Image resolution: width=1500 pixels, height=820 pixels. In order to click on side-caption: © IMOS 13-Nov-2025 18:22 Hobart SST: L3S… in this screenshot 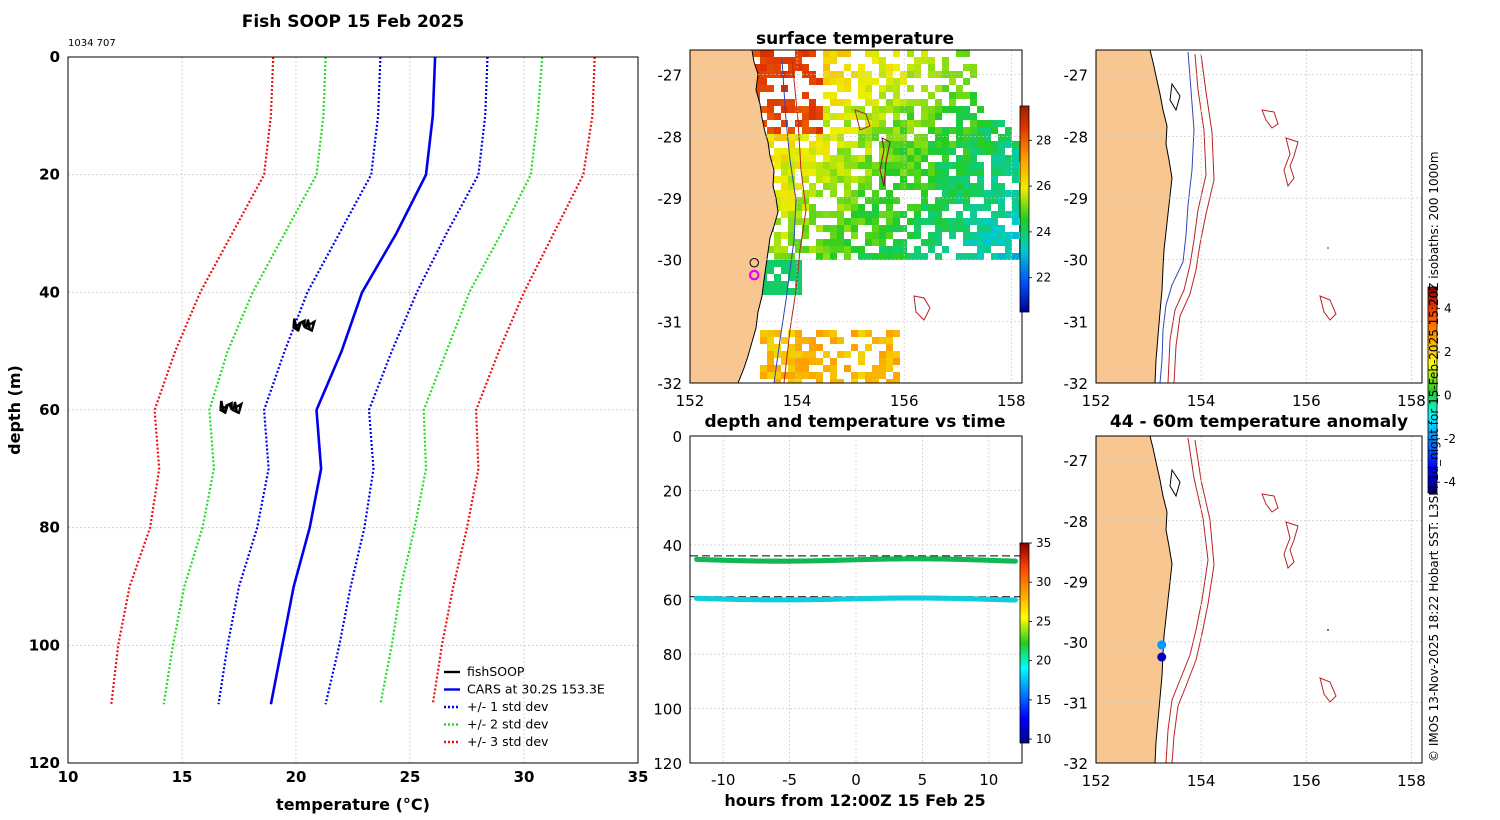, I will do `click(1434, 456)`.